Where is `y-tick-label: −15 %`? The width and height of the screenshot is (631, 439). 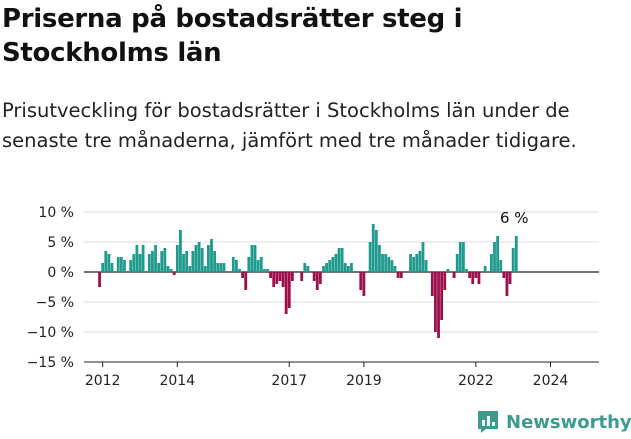 y-tick-label: −15 % is located at coordinates (50, 363).